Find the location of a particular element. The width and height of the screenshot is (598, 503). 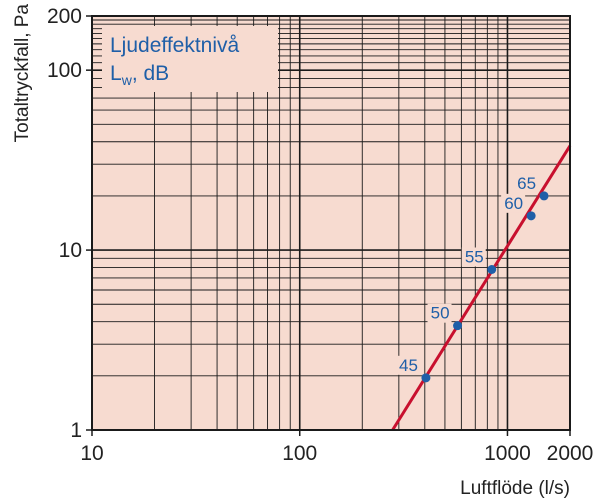

point-label: 60 is located at coordinates (513, 203).